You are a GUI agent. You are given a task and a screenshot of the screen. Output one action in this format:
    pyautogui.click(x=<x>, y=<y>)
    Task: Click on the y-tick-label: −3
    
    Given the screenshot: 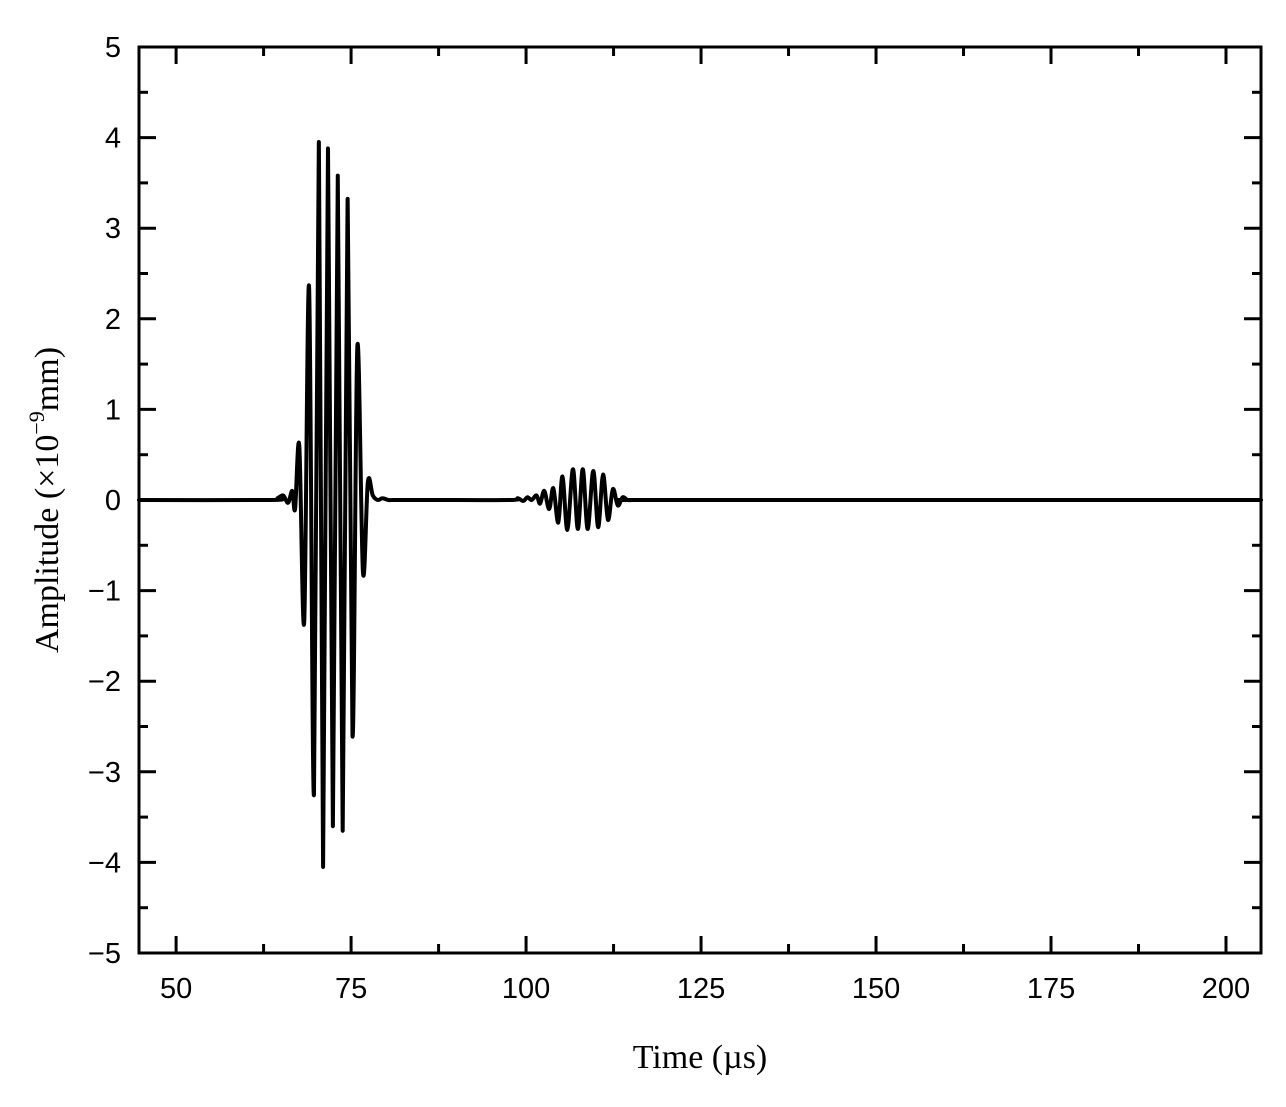 What is the action you would take?
    pyautogui.click(x=104, y=773)
    